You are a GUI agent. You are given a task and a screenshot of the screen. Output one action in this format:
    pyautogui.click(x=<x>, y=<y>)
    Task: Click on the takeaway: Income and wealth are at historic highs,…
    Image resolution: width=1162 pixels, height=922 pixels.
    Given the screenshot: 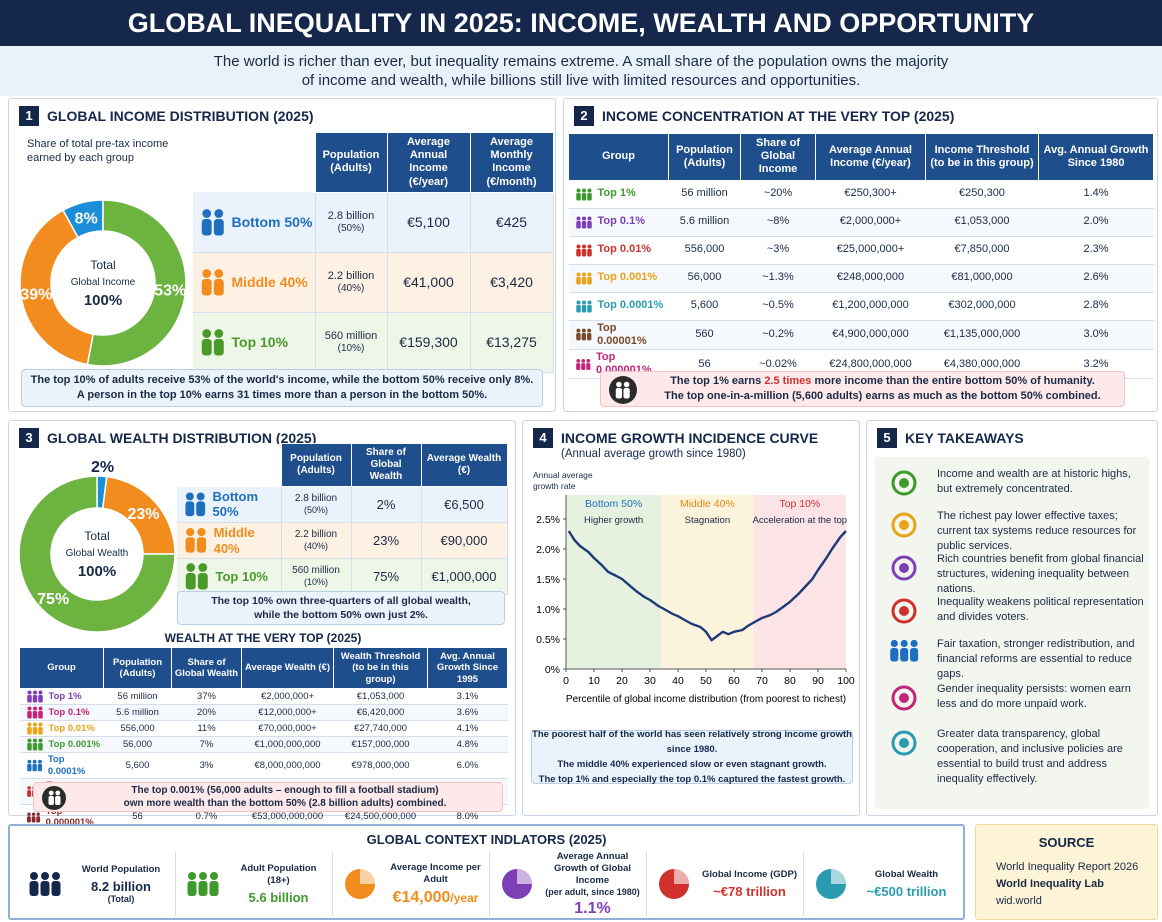 What is the action you would take?
    pyautogui.click(x=1012, y=482)
    